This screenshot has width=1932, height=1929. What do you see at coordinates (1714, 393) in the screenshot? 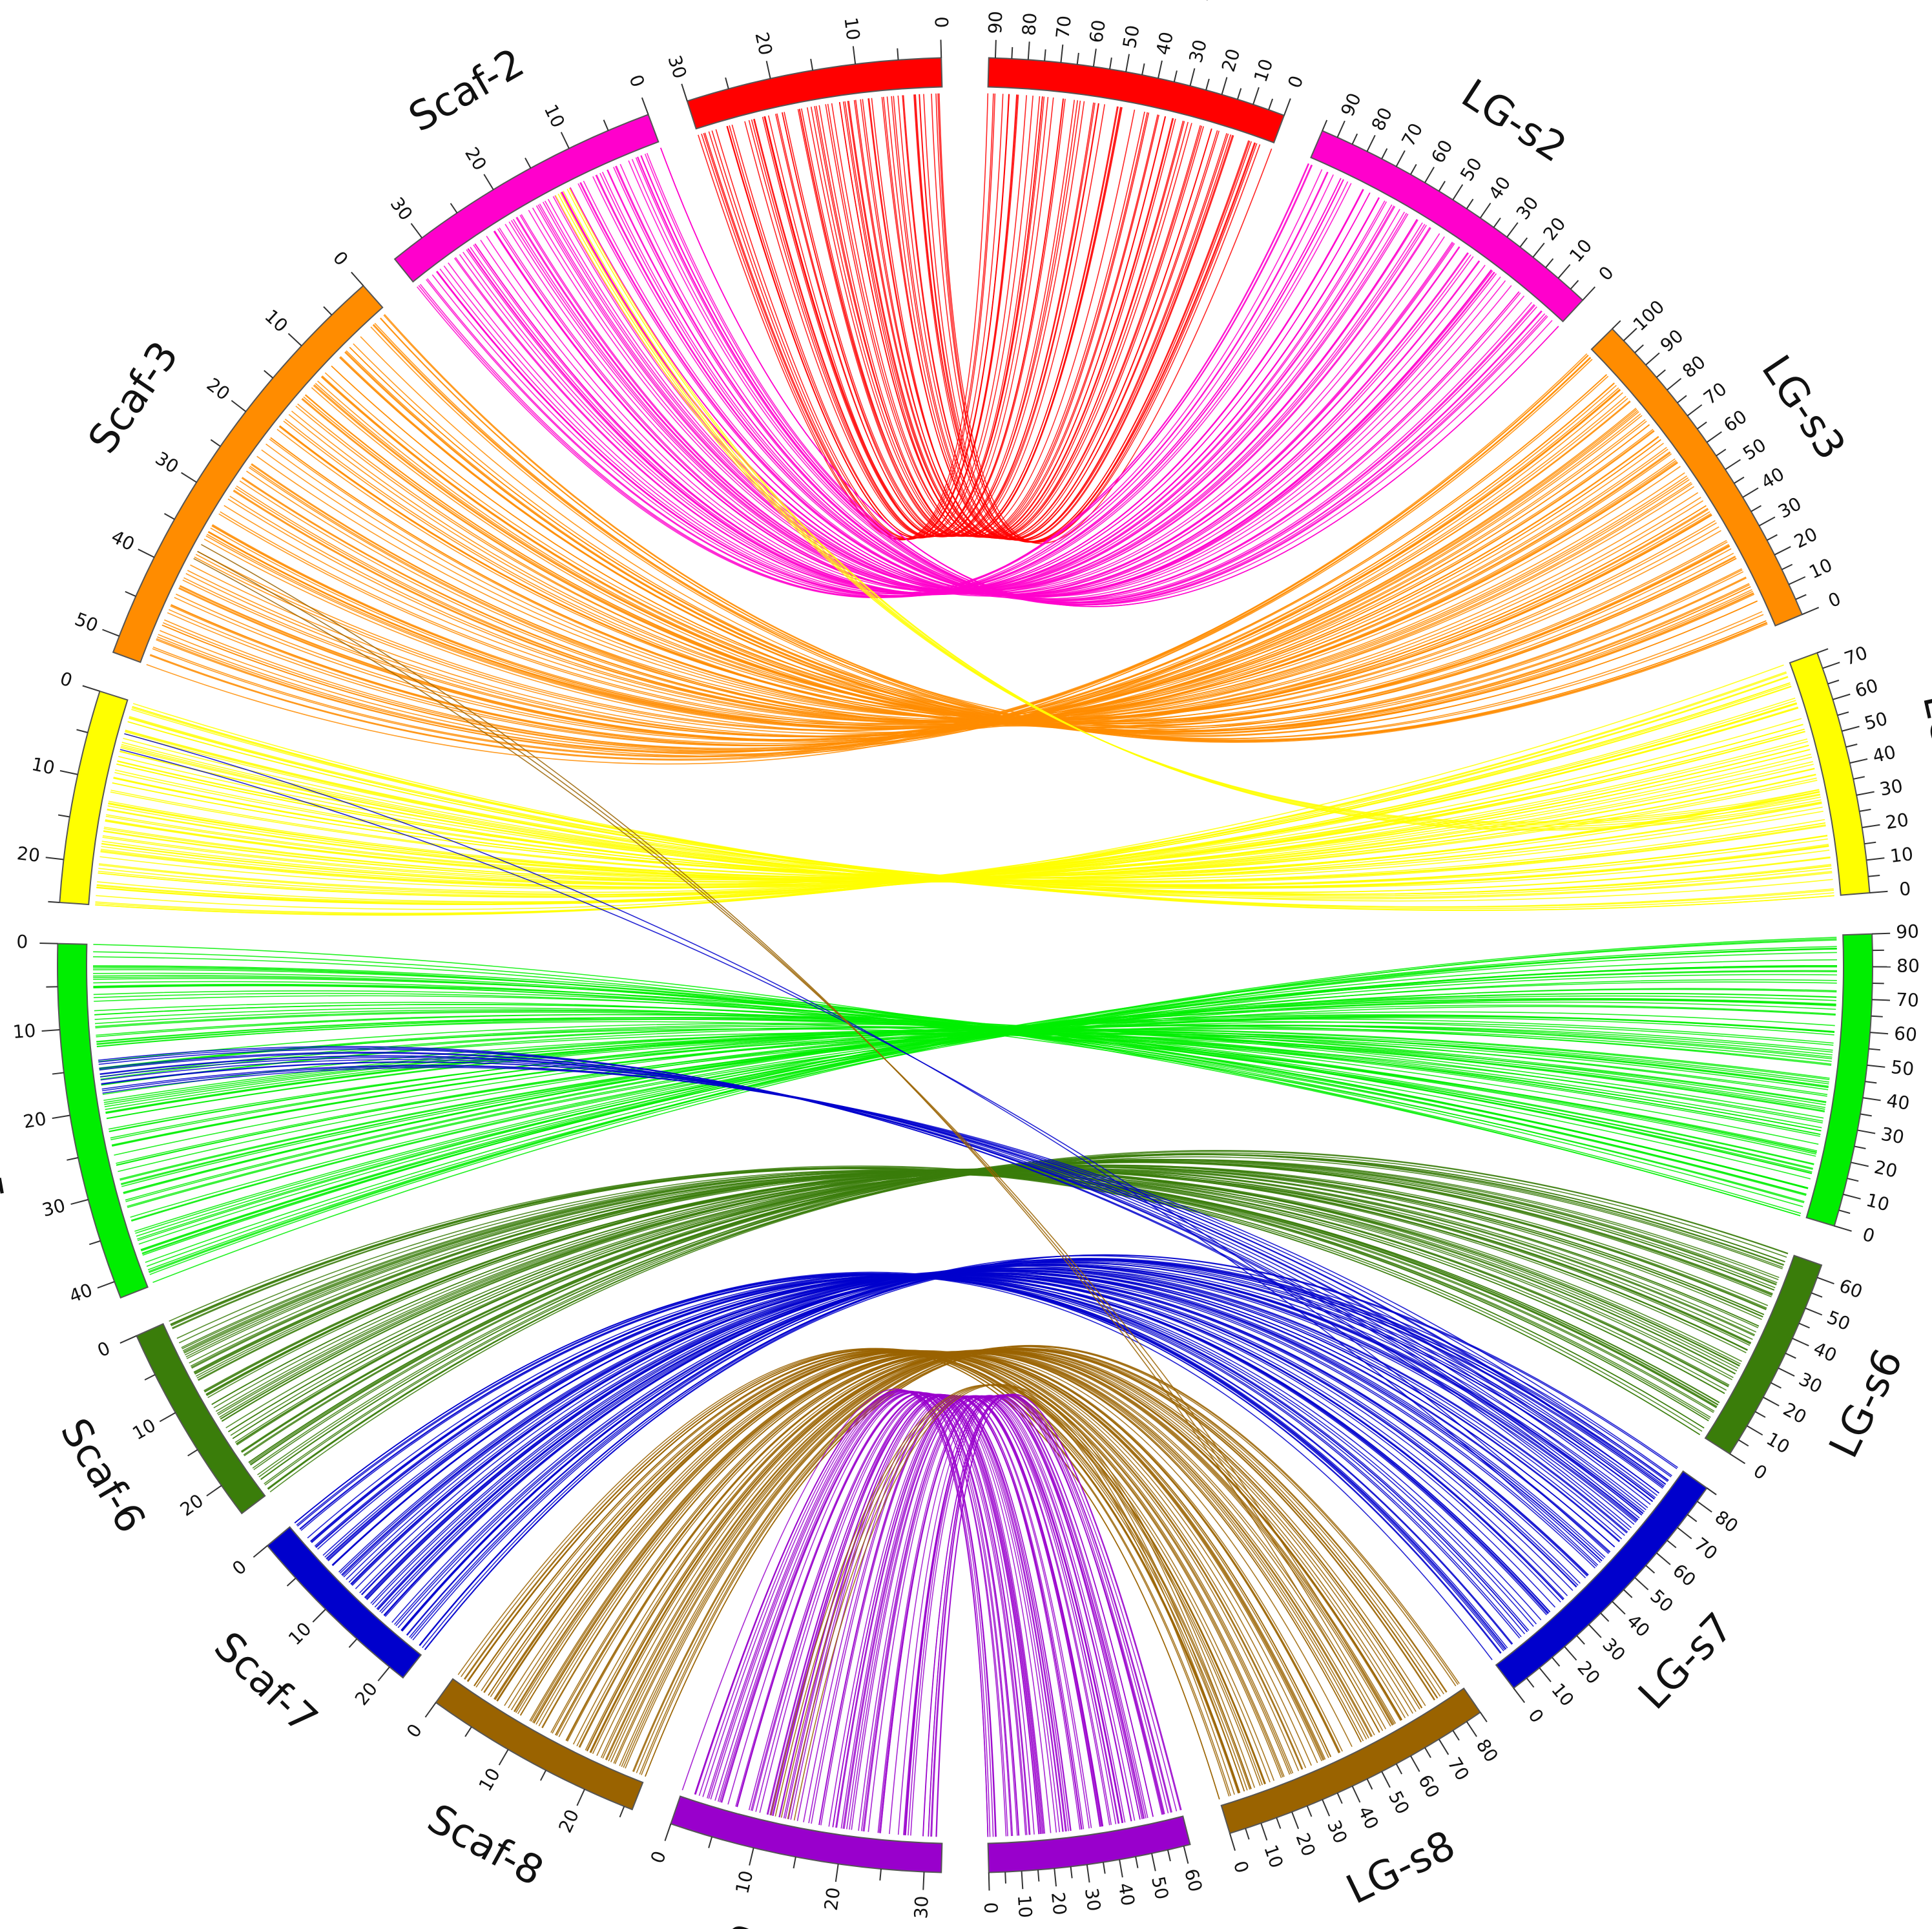
I see `tick-label: 70` at bounding box center [1714, 393].